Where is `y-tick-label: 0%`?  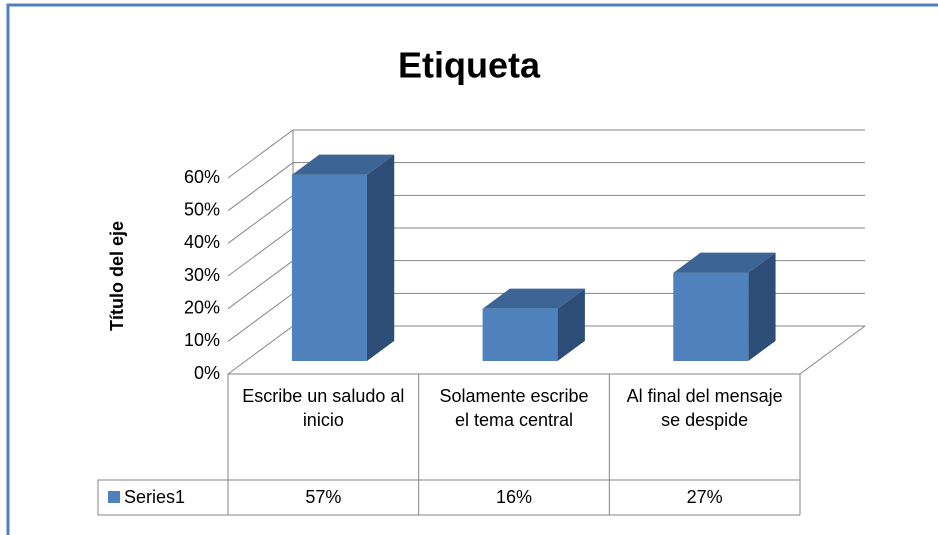 y-tick-label: 0% is located at coordinates (207, 373).